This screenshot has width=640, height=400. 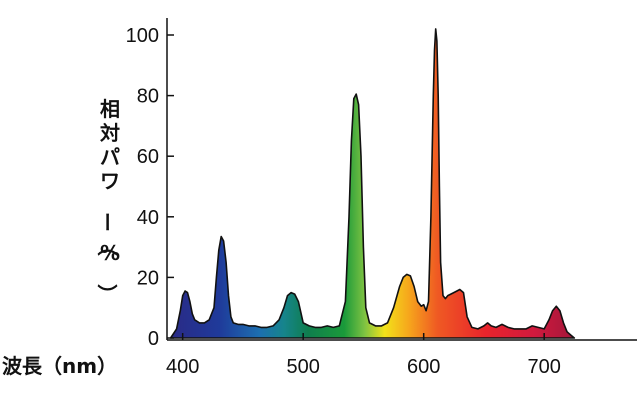 I want to click on y-axis-label-char: 対, so click(x=109, y=133).